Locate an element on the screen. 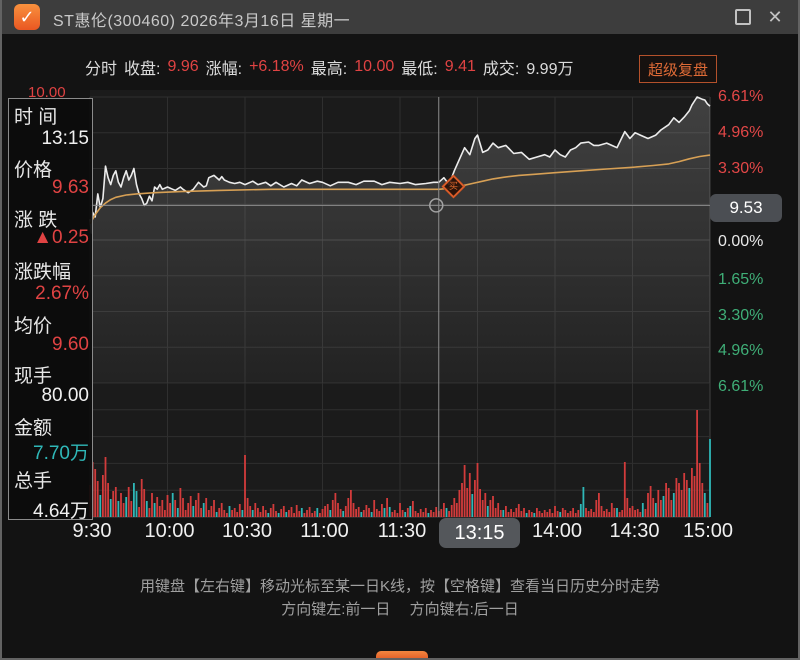 Image resolution: width=800 pixels, height=660 pixels. panel-value: 80.00 is located at coordinates (65, 395).